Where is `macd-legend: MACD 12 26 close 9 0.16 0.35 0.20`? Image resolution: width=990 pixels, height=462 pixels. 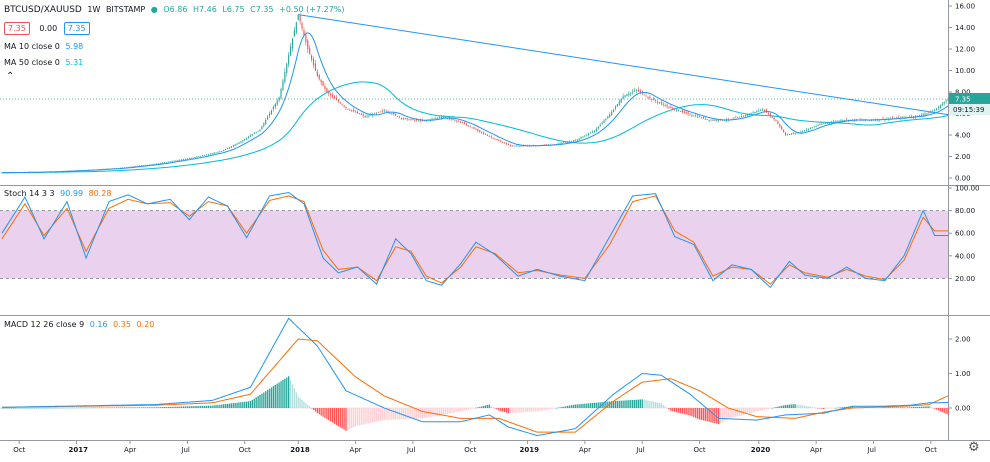 macd-legend: MACD 12 26 close 9 0.16 0.35 0.20 is located at coordinates (80, 324).